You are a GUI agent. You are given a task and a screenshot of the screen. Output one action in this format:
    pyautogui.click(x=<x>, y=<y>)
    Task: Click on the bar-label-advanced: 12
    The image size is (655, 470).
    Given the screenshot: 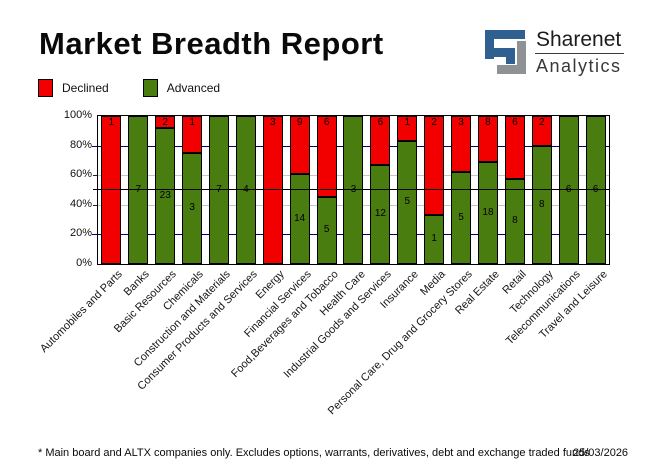 What is the action you would take?
    pyautogui.click(x=380, y=214)
    